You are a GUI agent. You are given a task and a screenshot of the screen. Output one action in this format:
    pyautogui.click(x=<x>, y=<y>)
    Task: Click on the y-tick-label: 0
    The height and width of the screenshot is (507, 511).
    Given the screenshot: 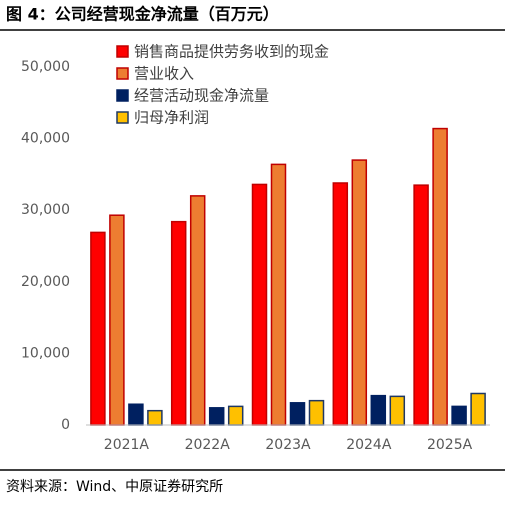 What is the action you would take?
    pyautogui.click(x=65, y=425)
    